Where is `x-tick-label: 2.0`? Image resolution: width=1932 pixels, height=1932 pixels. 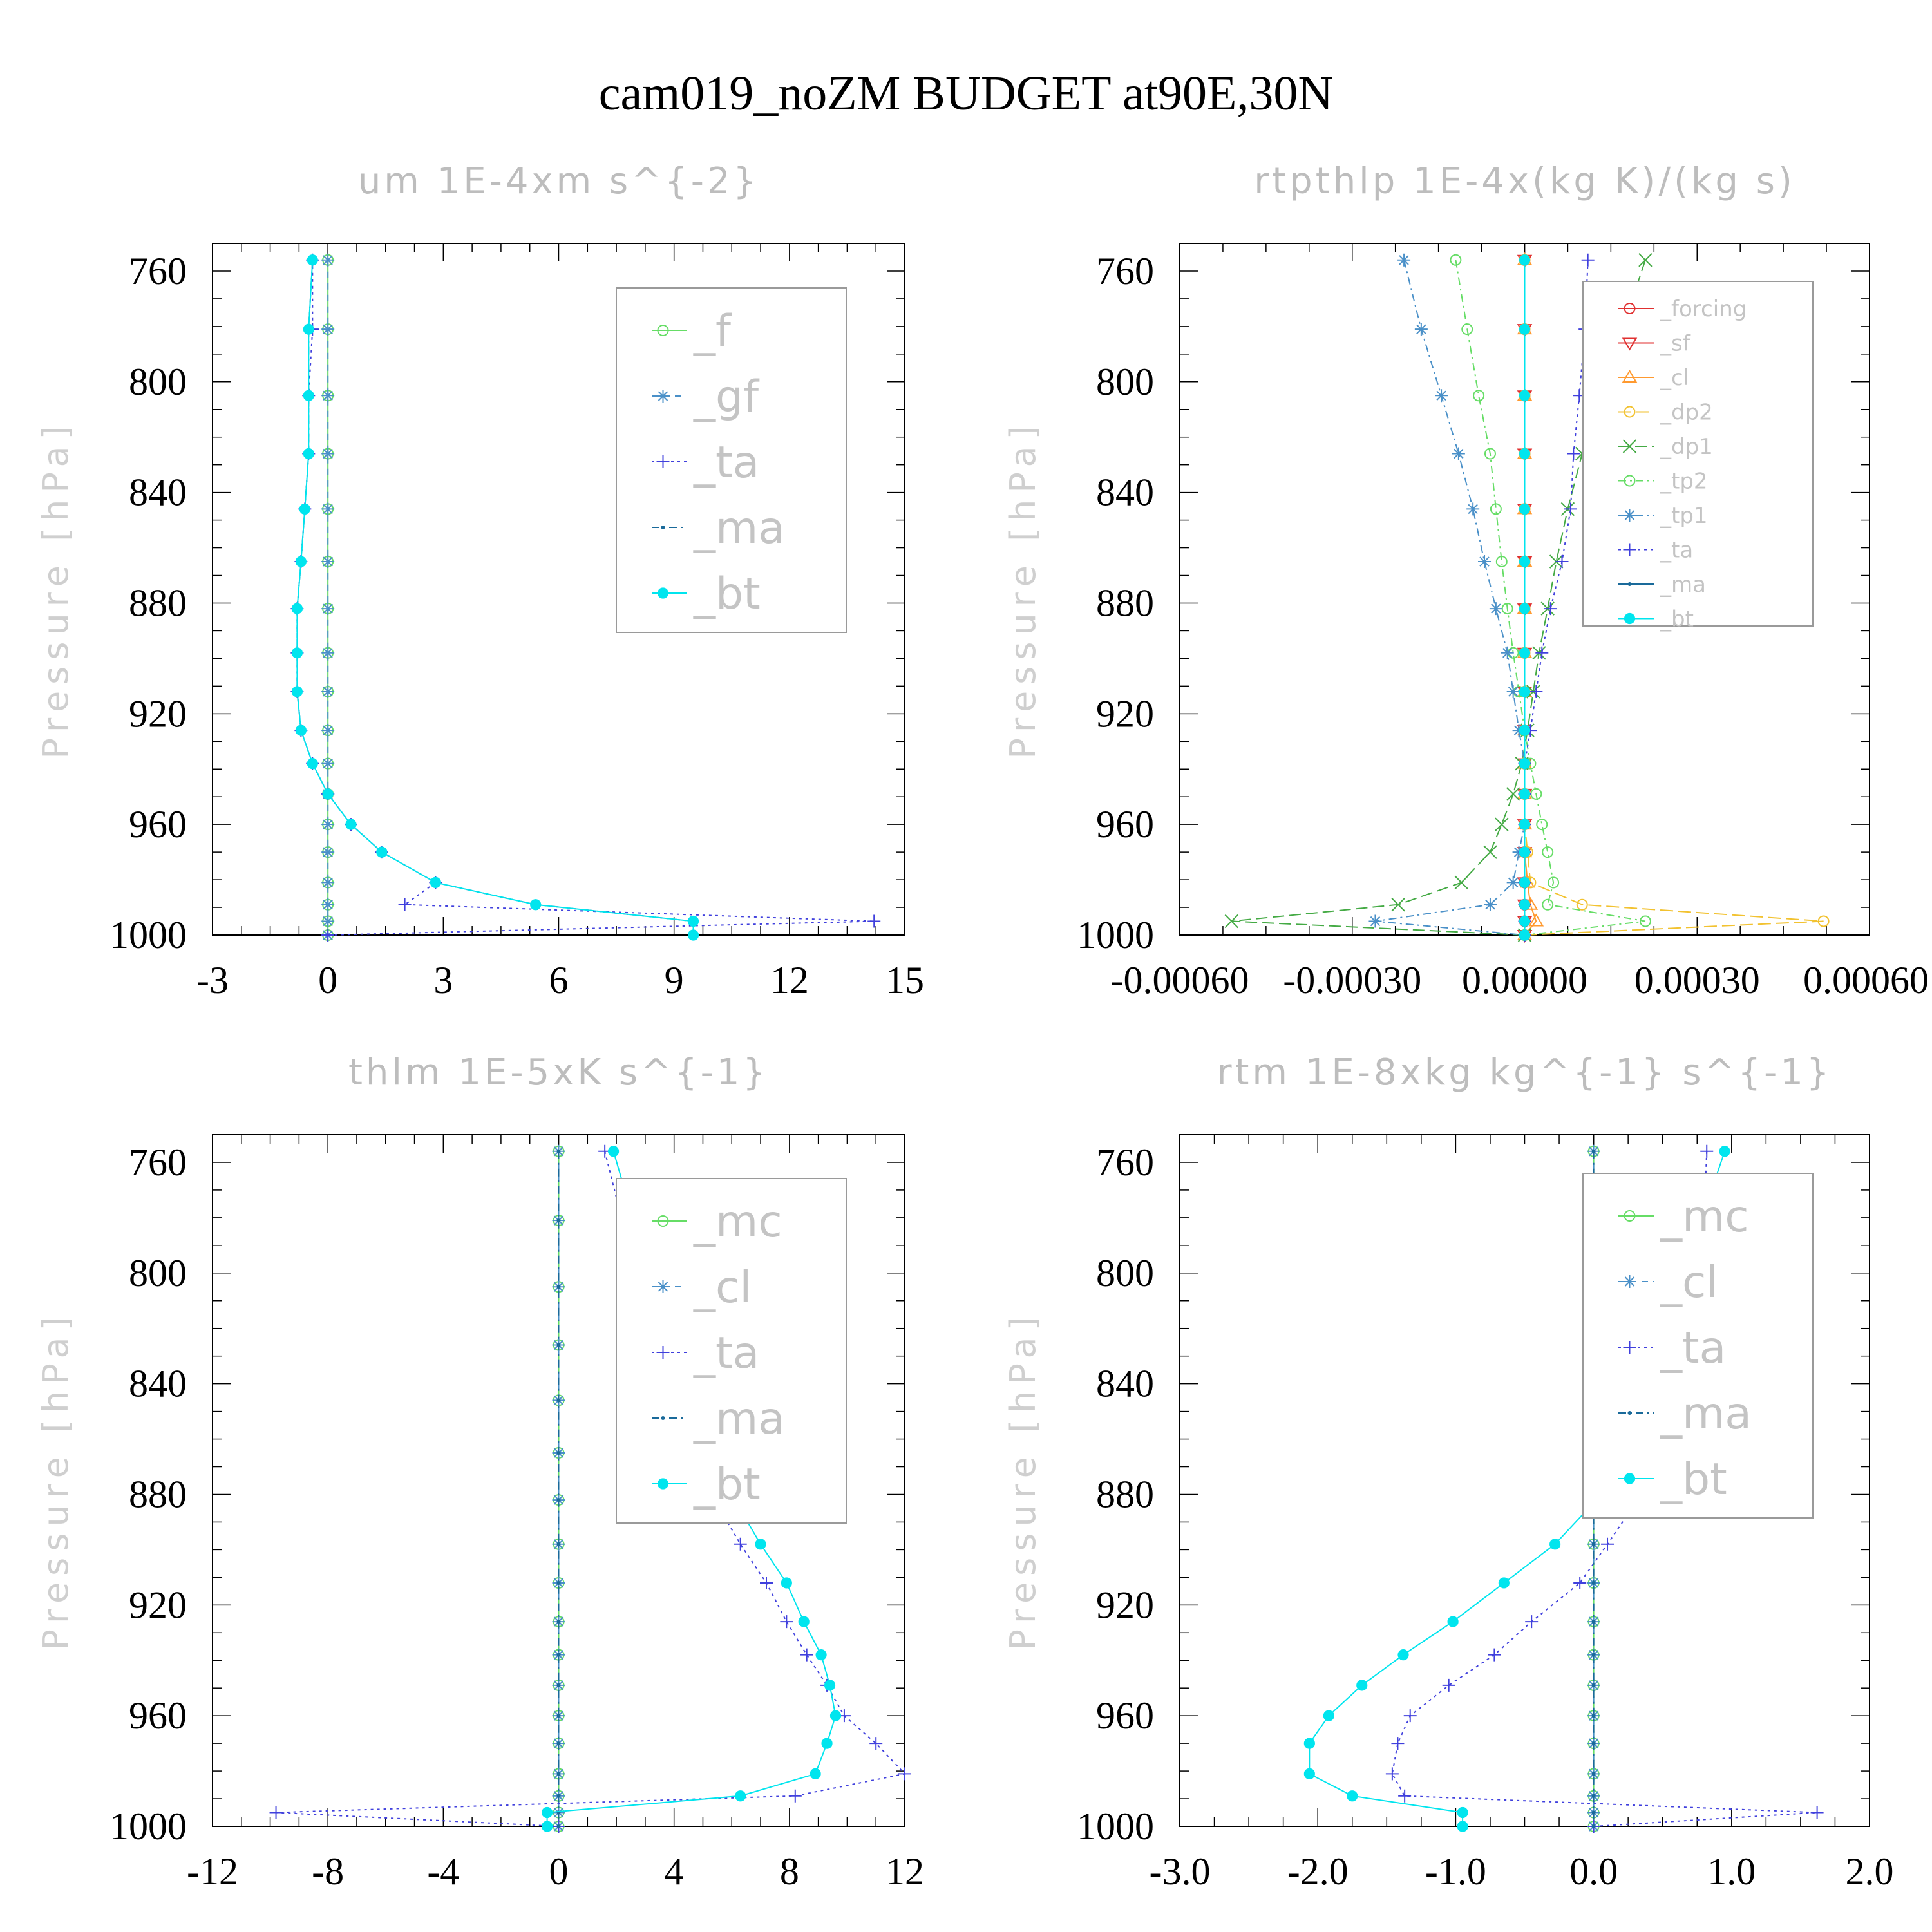
x-tick-label: 2.0 is located at coordinates (1870, 1871).